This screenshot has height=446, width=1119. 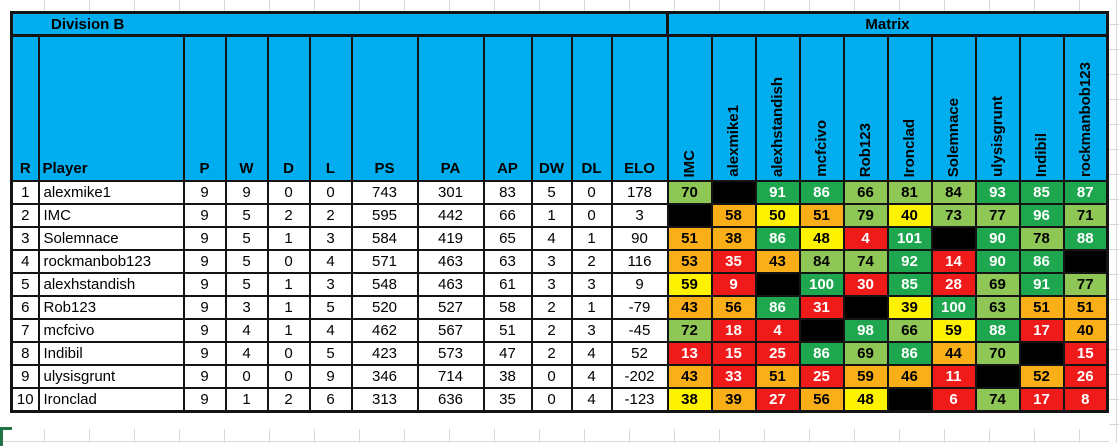 I want to click on stat-cell: 58, so click(x=507, y=307).